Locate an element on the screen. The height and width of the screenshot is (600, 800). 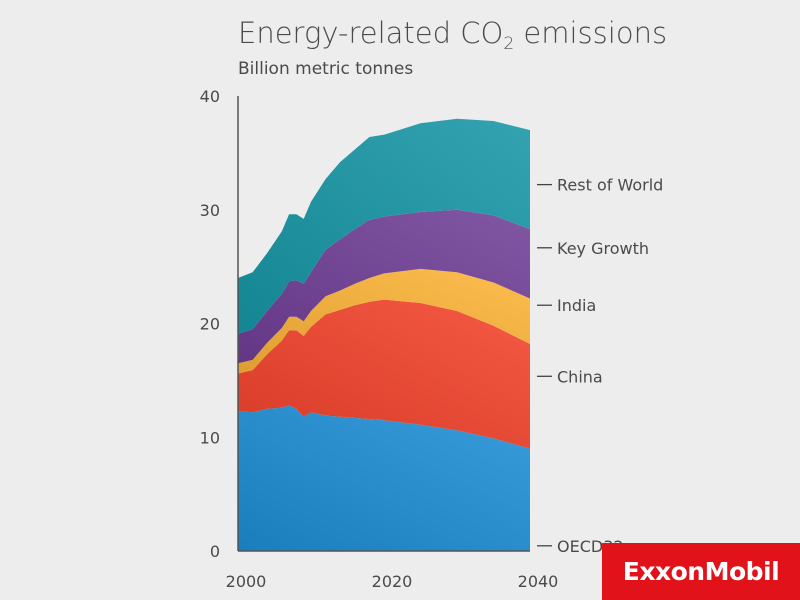
legend-item-india: India is located at coordinates (566, 305).